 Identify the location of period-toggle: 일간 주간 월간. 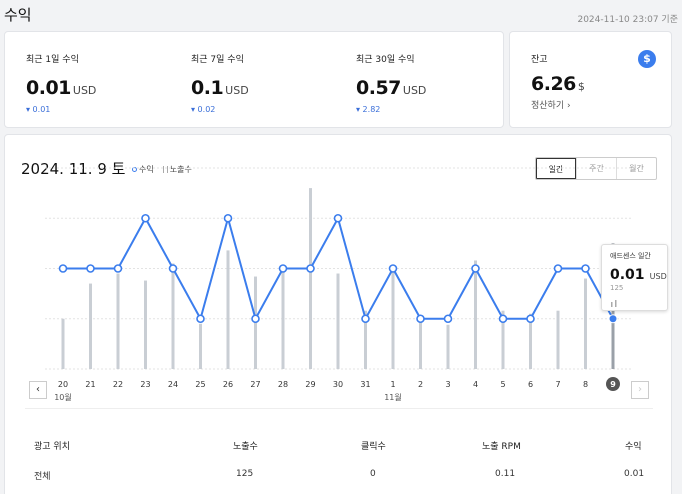
(596, 168).